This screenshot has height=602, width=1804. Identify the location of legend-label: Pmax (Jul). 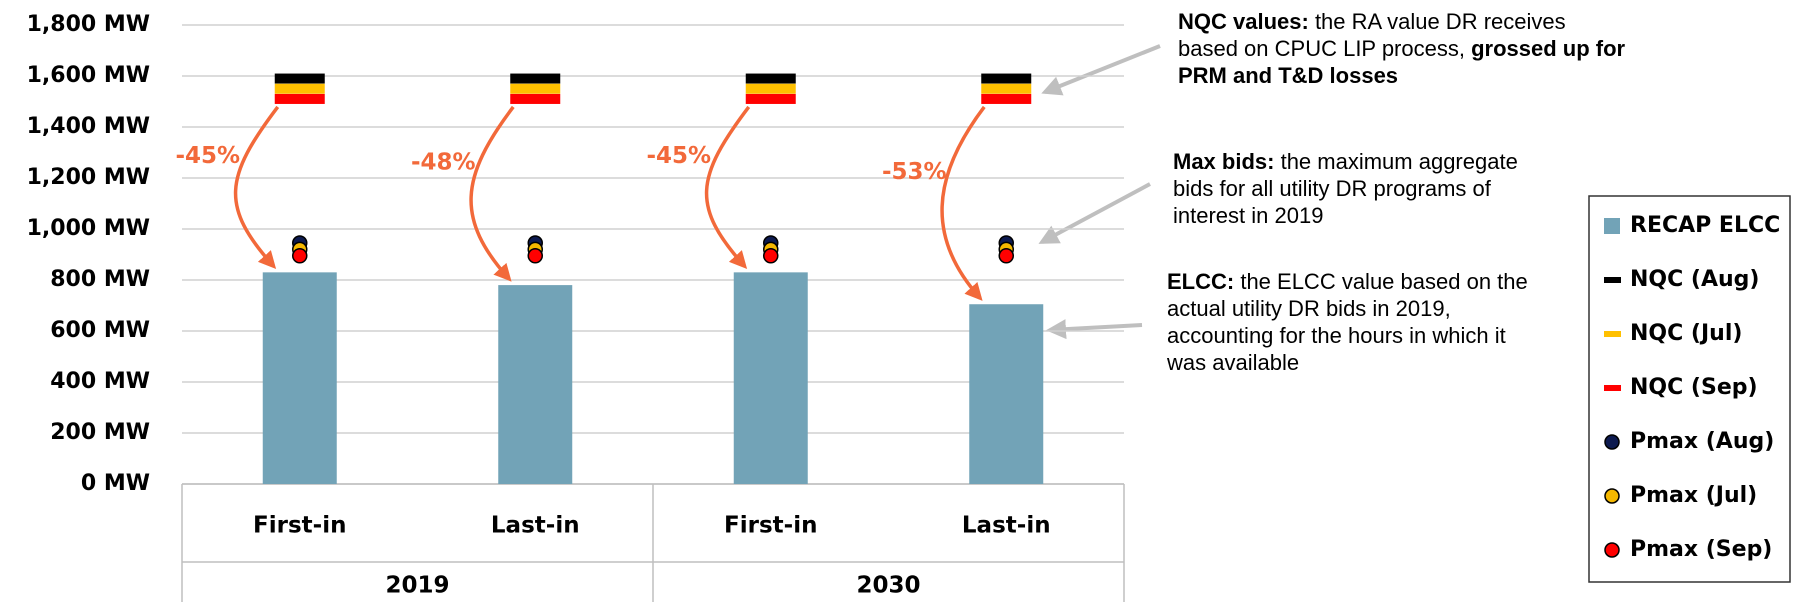
(1693, 495).